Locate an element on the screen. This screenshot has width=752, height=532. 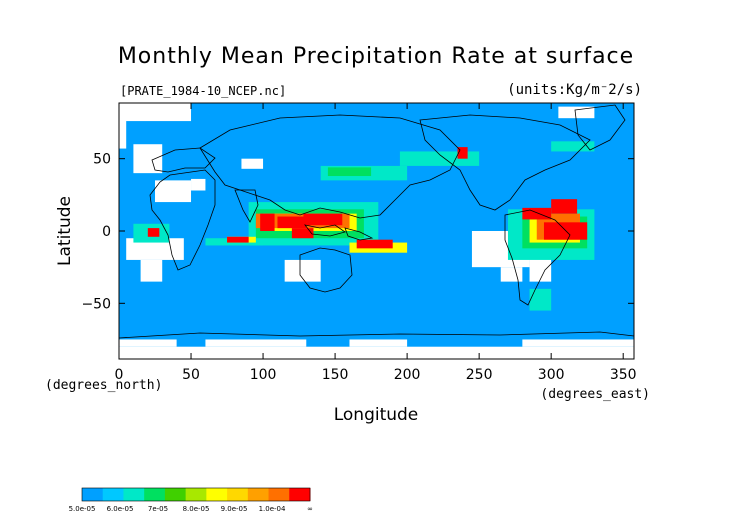
colorbar is located at coordinates (196, 494).